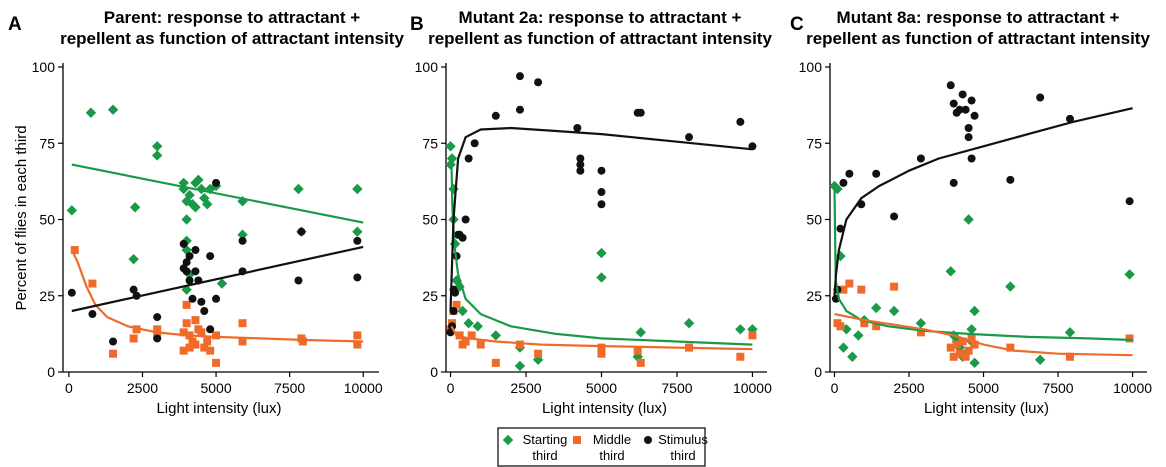 The height and width of the screenshot is (467, 1166). I want to click on fit-line-middle, so click(217, 296).